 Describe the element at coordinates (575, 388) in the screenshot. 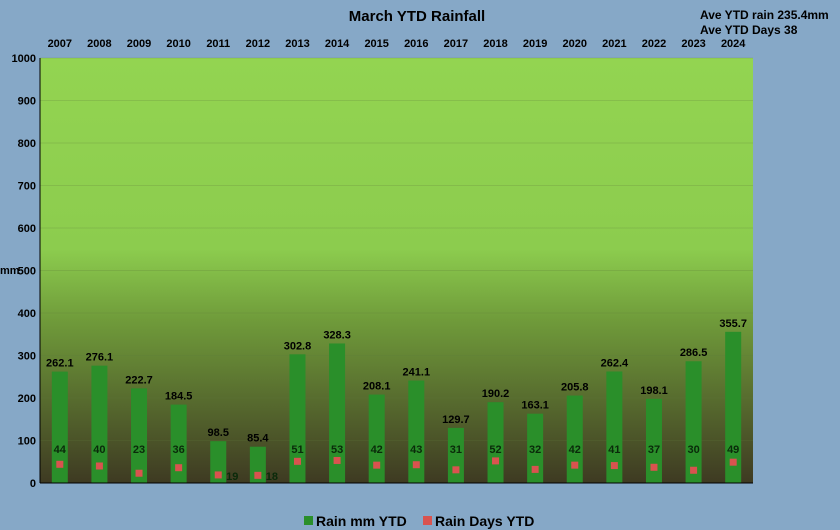

I see `bar-label-2020: 205.8` at that location.